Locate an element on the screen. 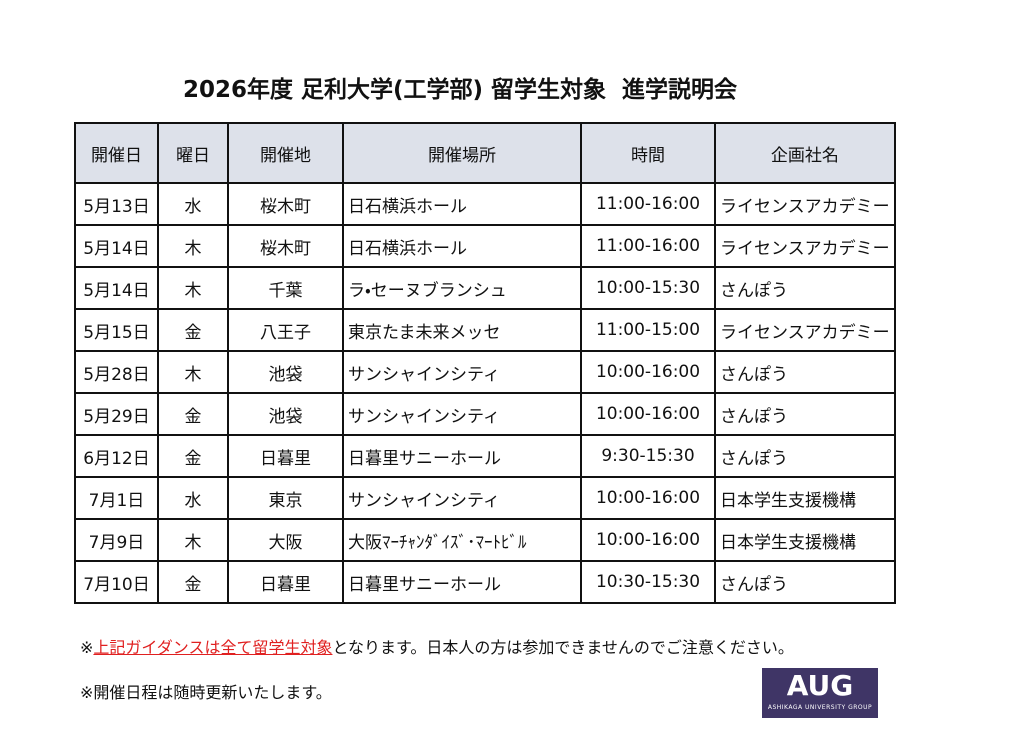  logo: AUG ASHIKAGA UNIVERSITY GROUP is located at coordinates (820, 693).